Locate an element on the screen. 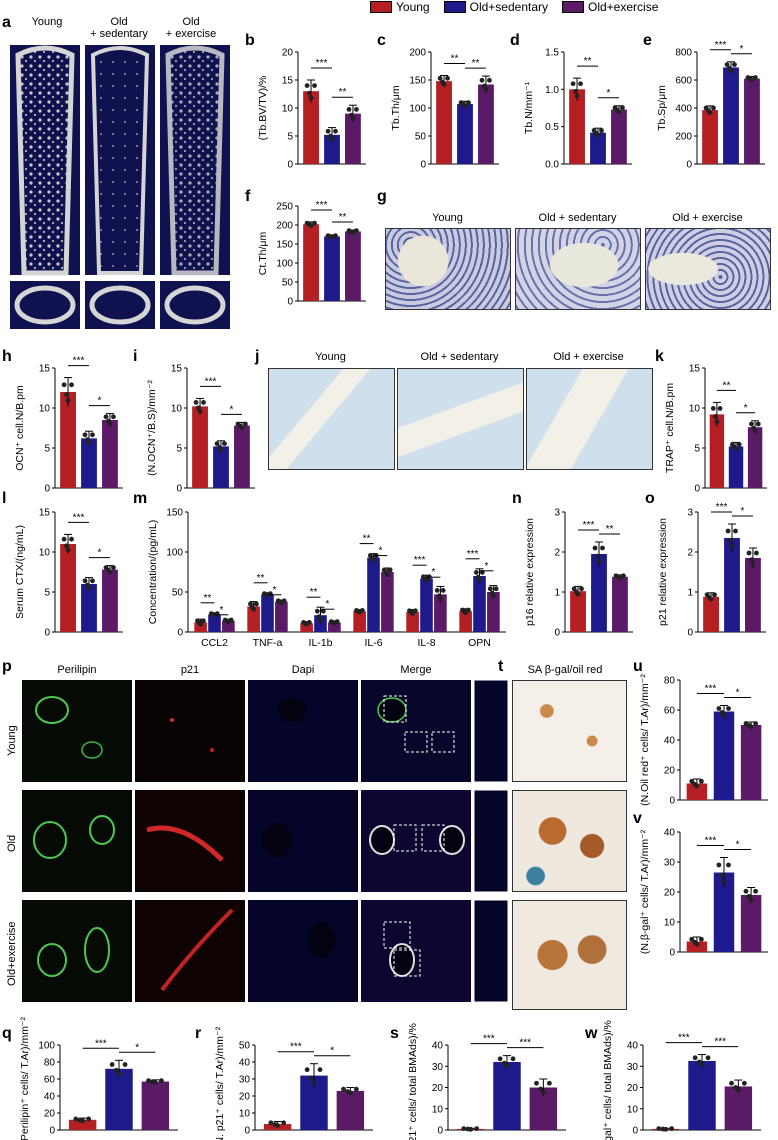 This screenshot has width=778, height=1140. y-tick-label: 3 is located at coordinates (557, 513).